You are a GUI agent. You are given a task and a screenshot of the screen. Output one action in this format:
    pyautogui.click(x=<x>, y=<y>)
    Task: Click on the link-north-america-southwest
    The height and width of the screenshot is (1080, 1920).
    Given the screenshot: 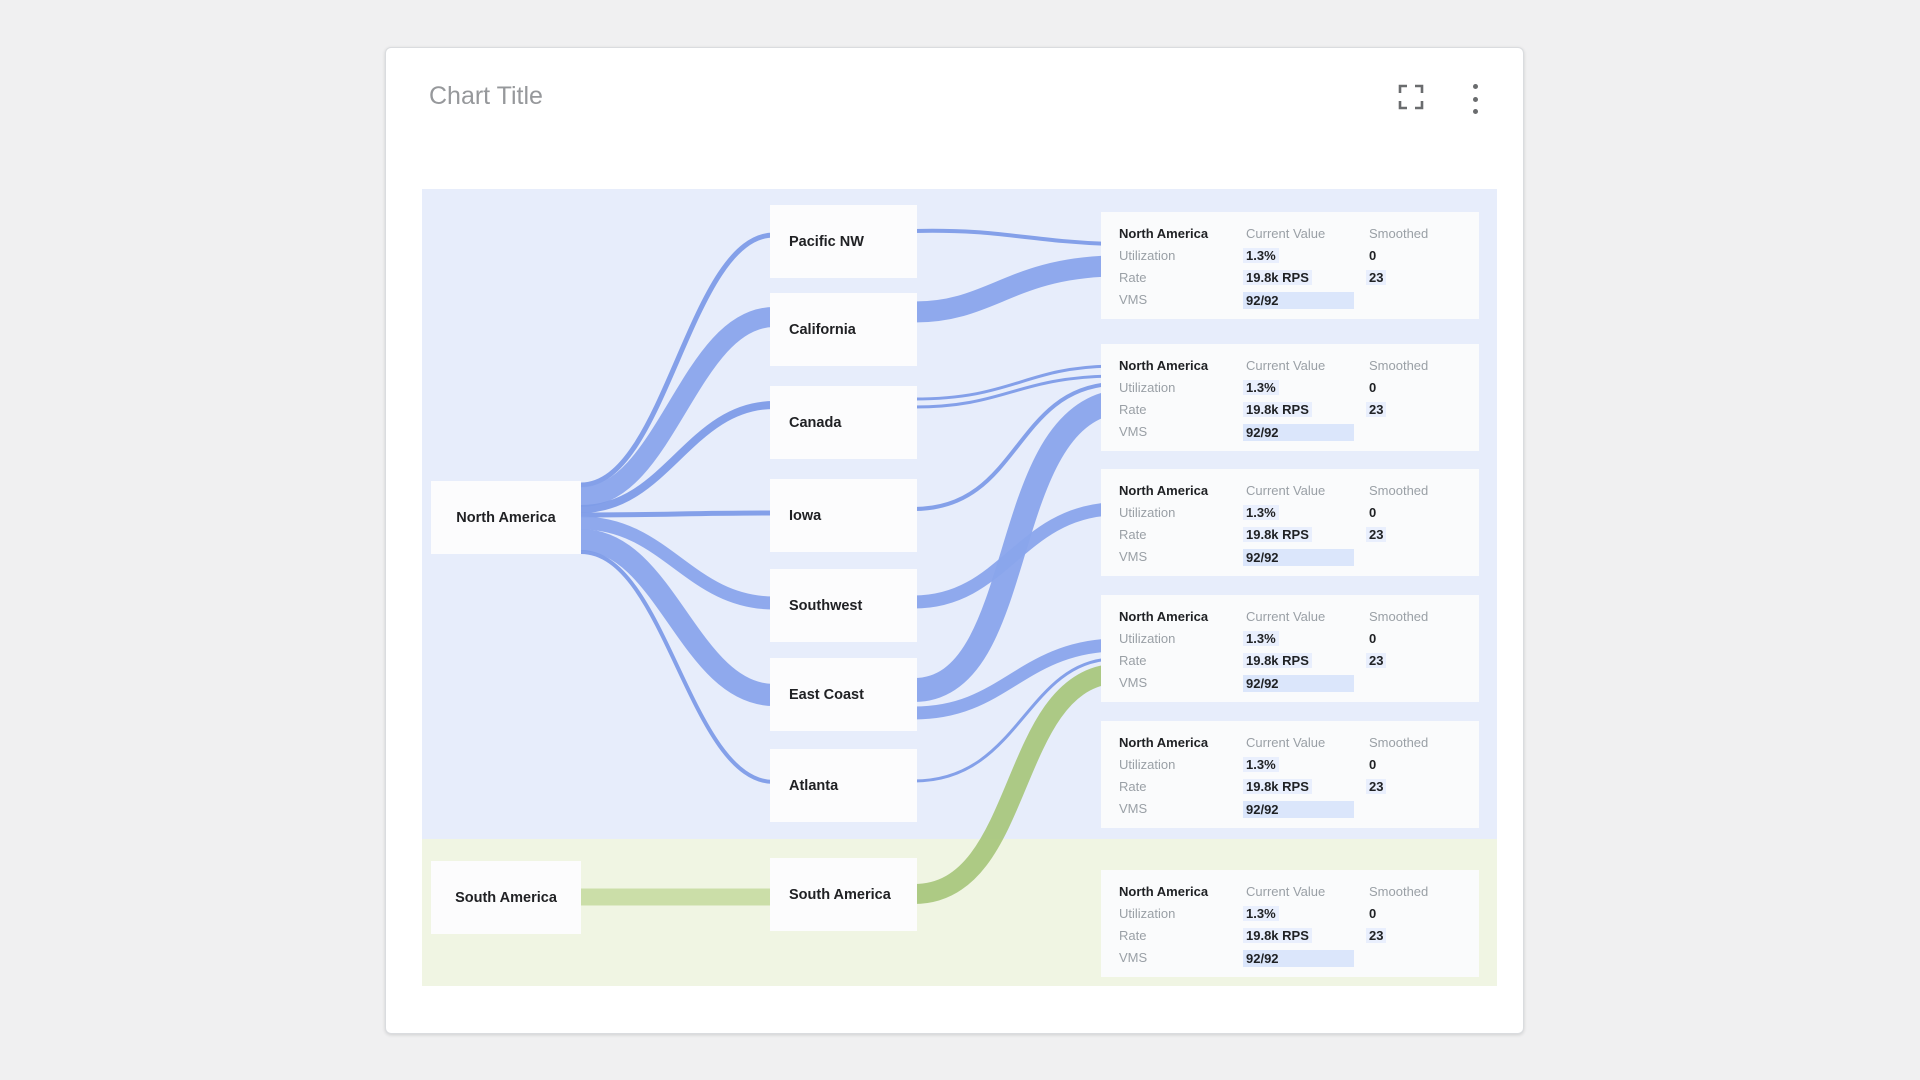 What is the action you would take?
    pyautogui.click(x=677, y=563)
    